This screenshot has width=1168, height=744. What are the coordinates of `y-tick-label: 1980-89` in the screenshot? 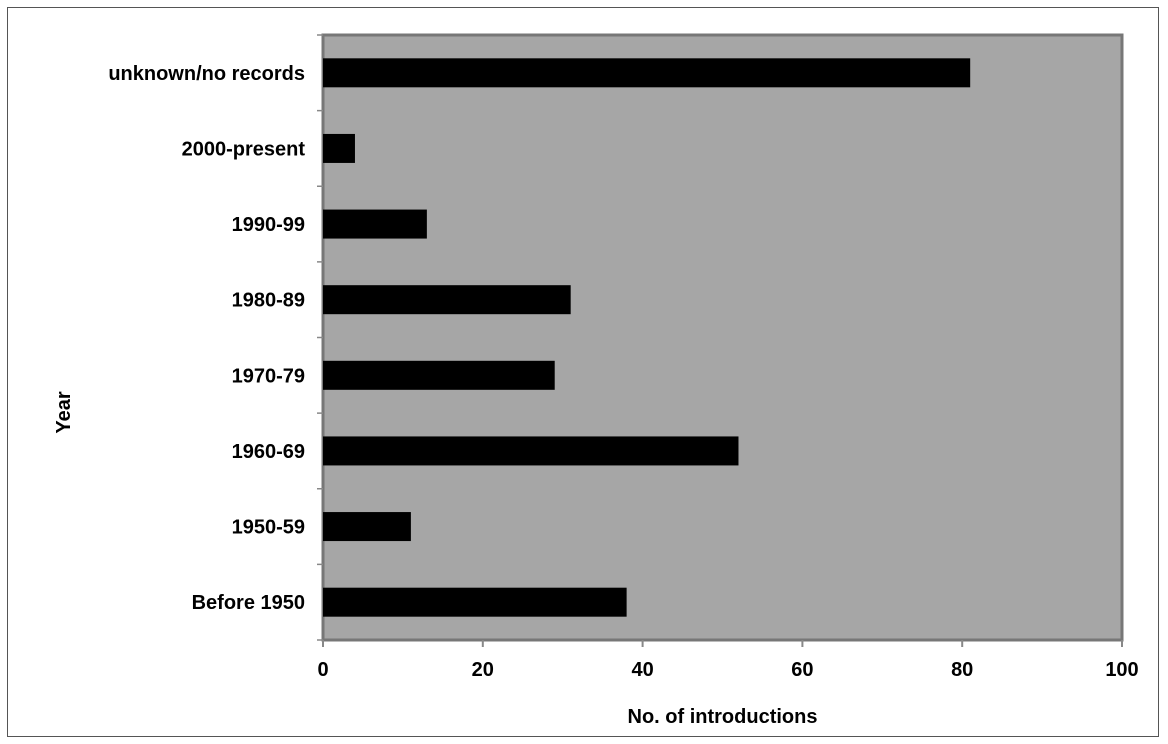 It's located at (268, 301).